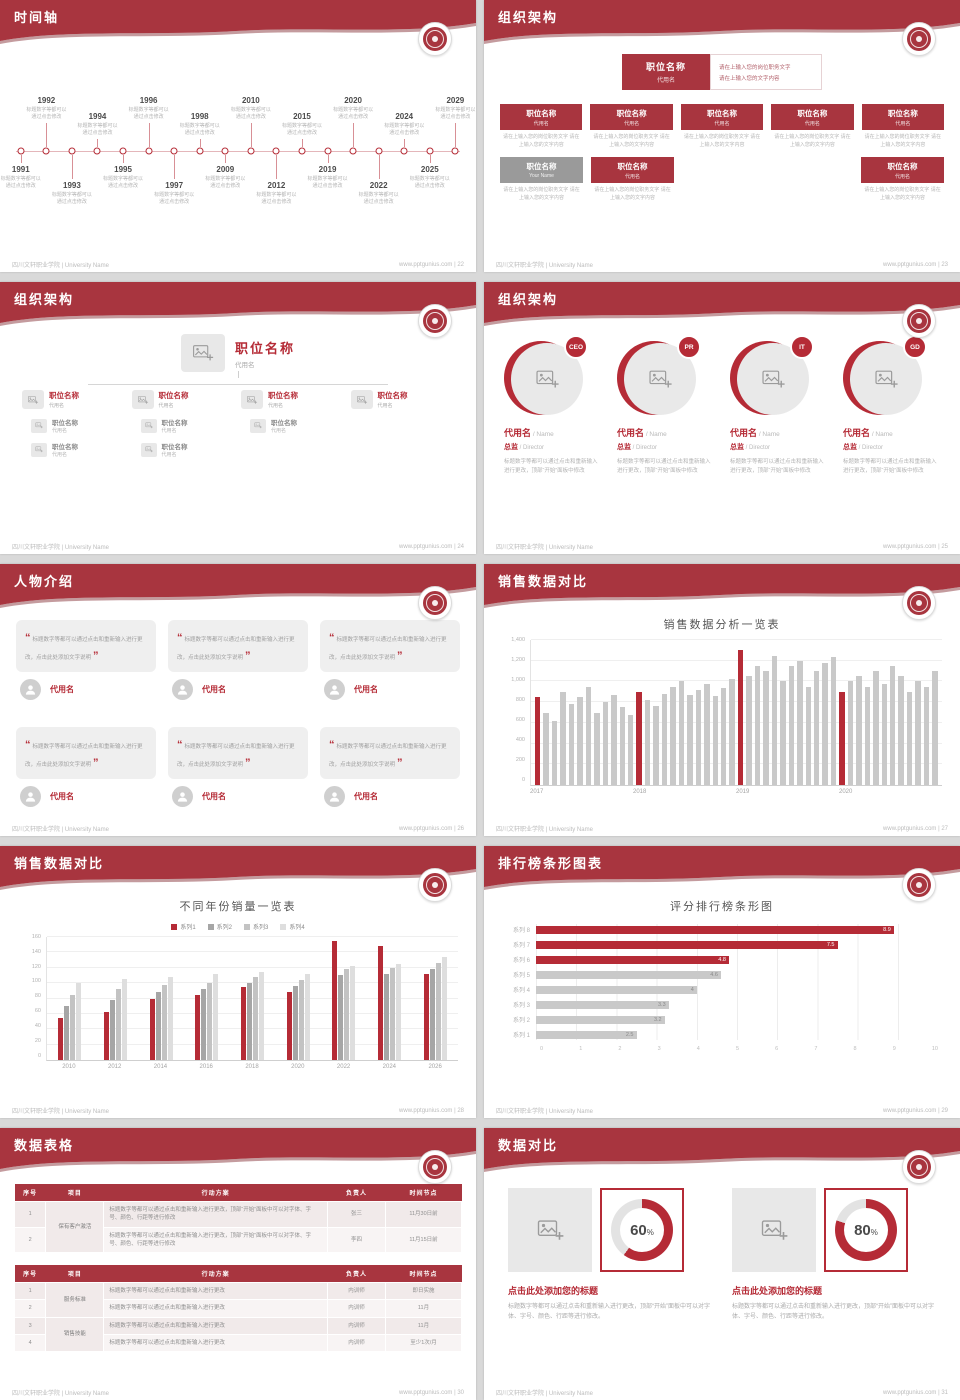 Image resolution: width=960 pixels, height=1400 pixels. Describe the element at coordinates (915, 546) in the screenshot. I see `footer-site: www.pptgunius.com | 25` at that location.